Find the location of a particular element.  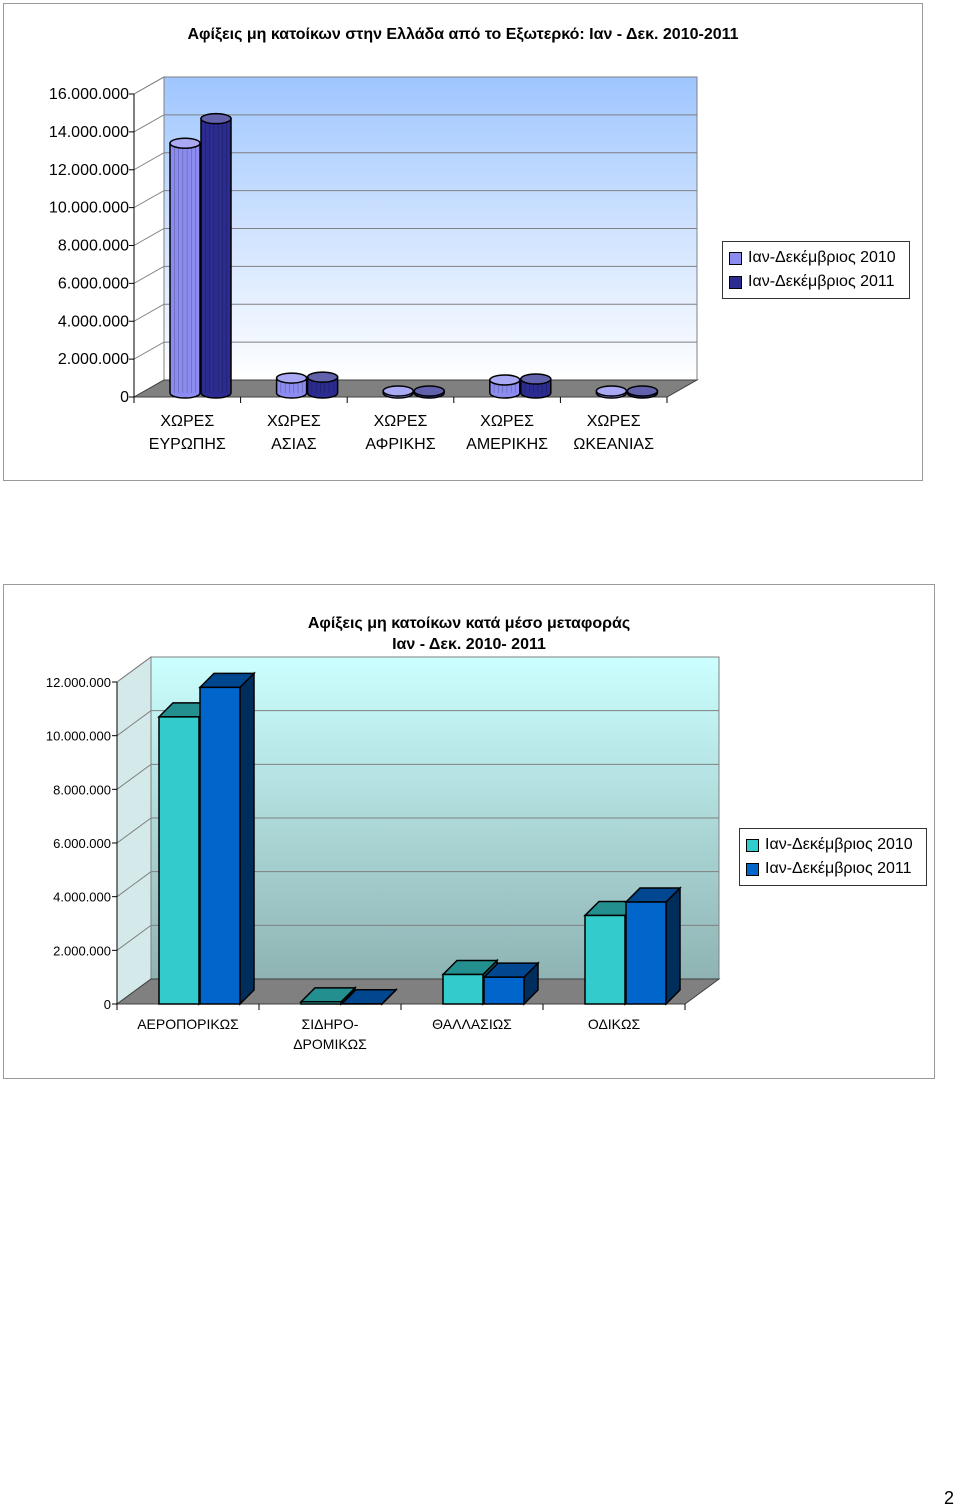

x-category-label: ΘΑΛΛΑΣΙΩΣ is located at coordinates (472, 1024).